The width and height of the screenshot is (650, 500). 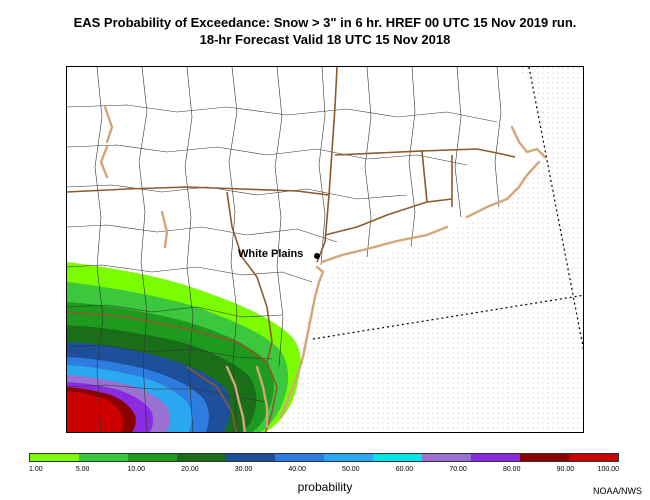 What do you see at coordinates (36, 469) in the screenshot?
I see `legend-tick-0: 1.00` at bounding box center [36, 469].